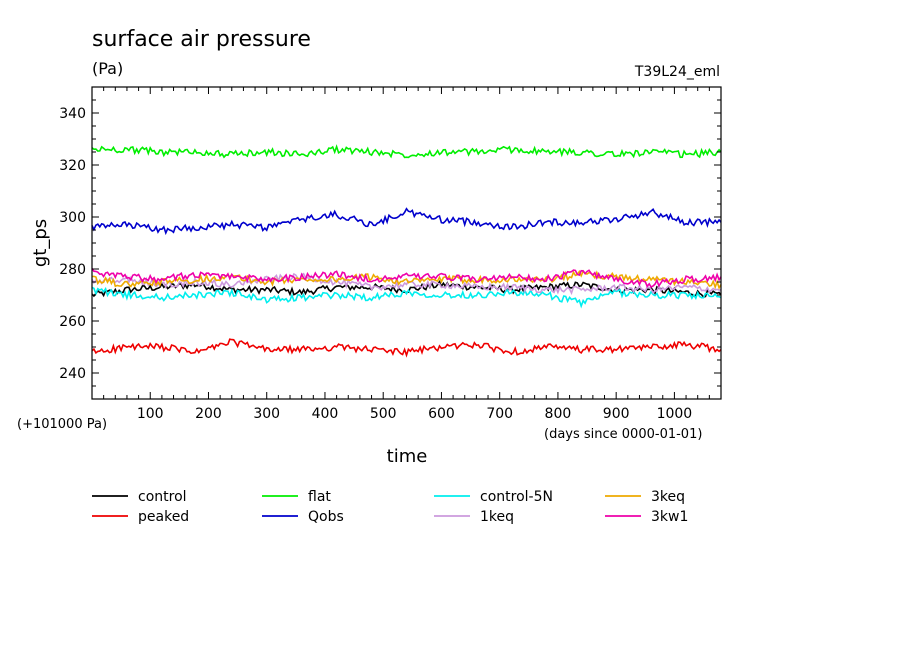 The image size is (904, 654). I want to click on series-line-qobs, so click(406, 221).